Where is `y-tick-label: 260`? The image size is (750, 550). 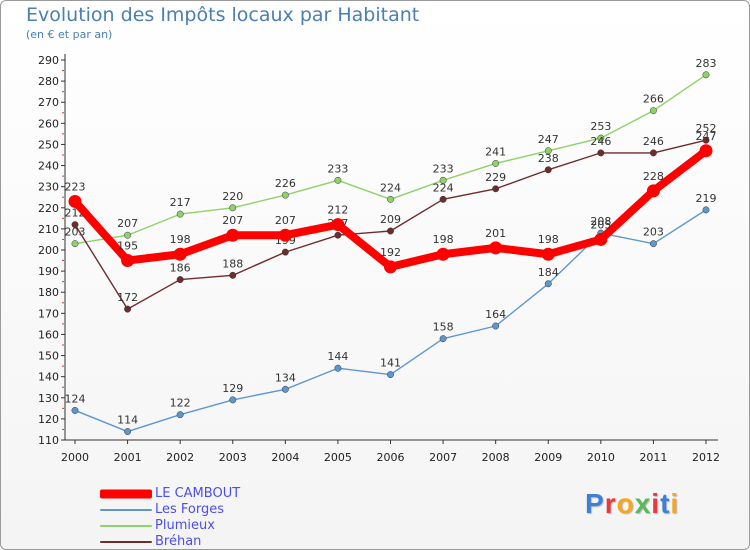
y-tick-label: 260 is located at coordinates (48, 123).